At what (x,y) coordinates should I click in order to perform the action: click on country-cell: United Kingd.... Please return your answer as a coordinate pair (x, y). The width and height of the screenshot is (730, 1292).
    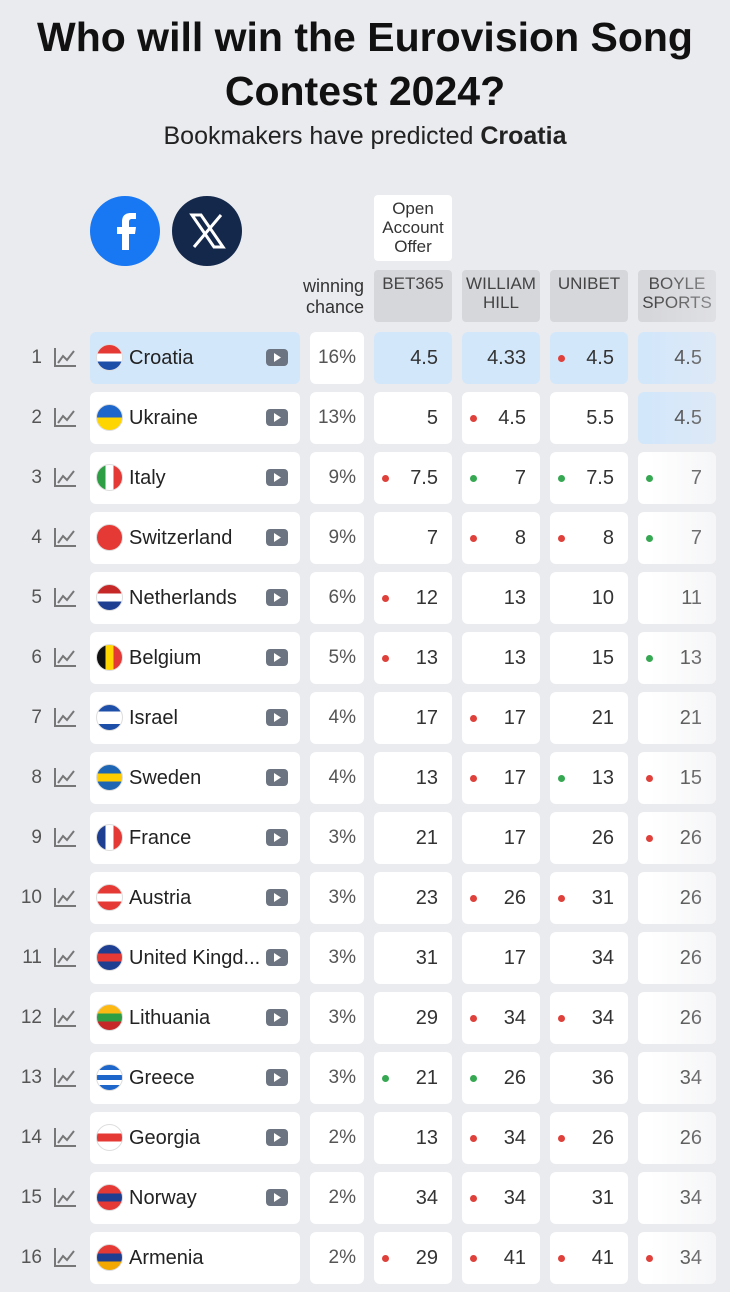
    Looking at the image, I should click on (195, 958).